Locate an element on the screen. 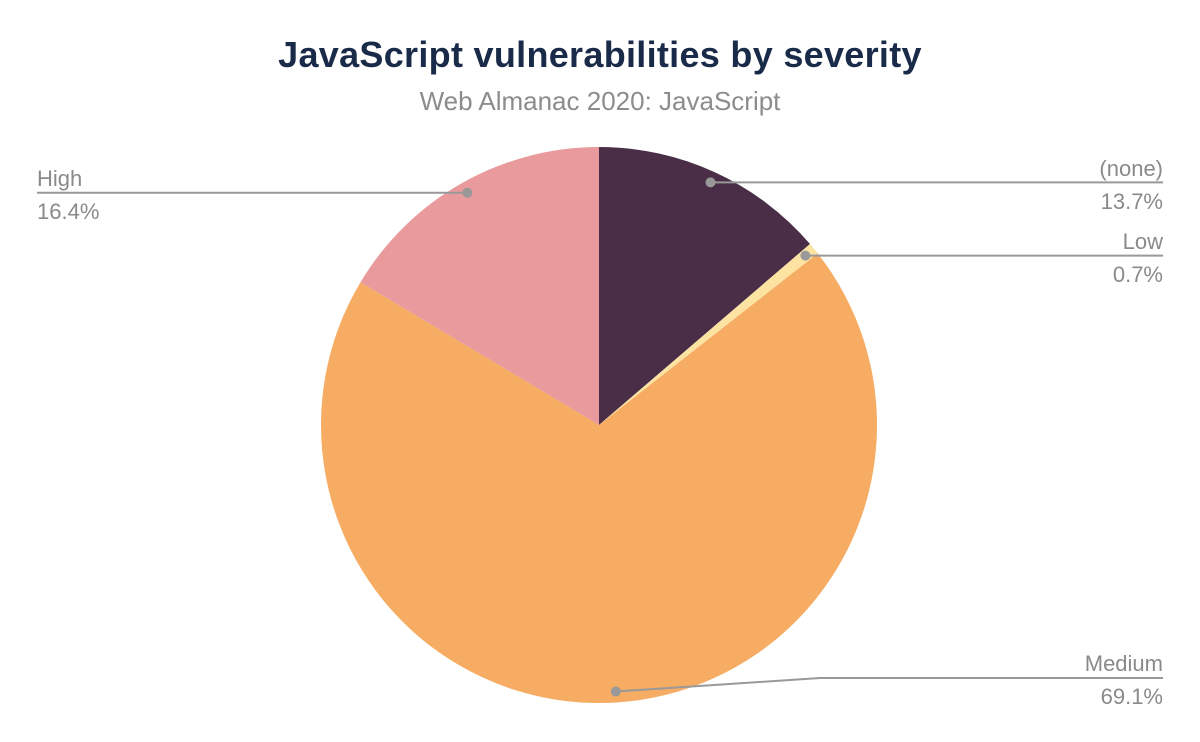  slice-label-medium: Medium 69.1% is located at coordinates (1124, 680).